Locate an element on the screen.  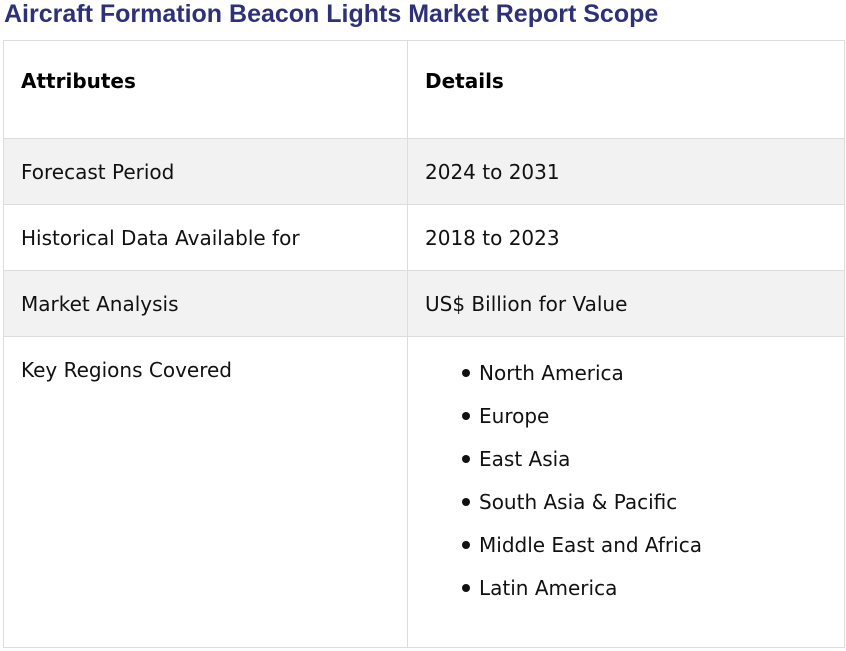
detail-cell: 2018 to 2023 is located at coordinates (626, 237).